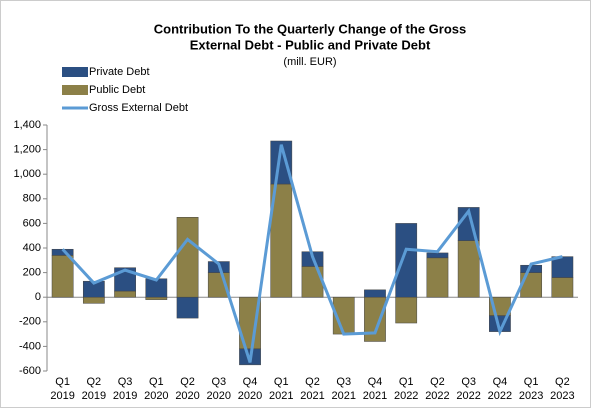 Image resolution: width=591 pixels, height=413 pixels. What do you see at coordinates (310, 44) in the screenshot?
I see `chart-title: External Debt - Public and Private Debt` at bounding box center [310, 44].